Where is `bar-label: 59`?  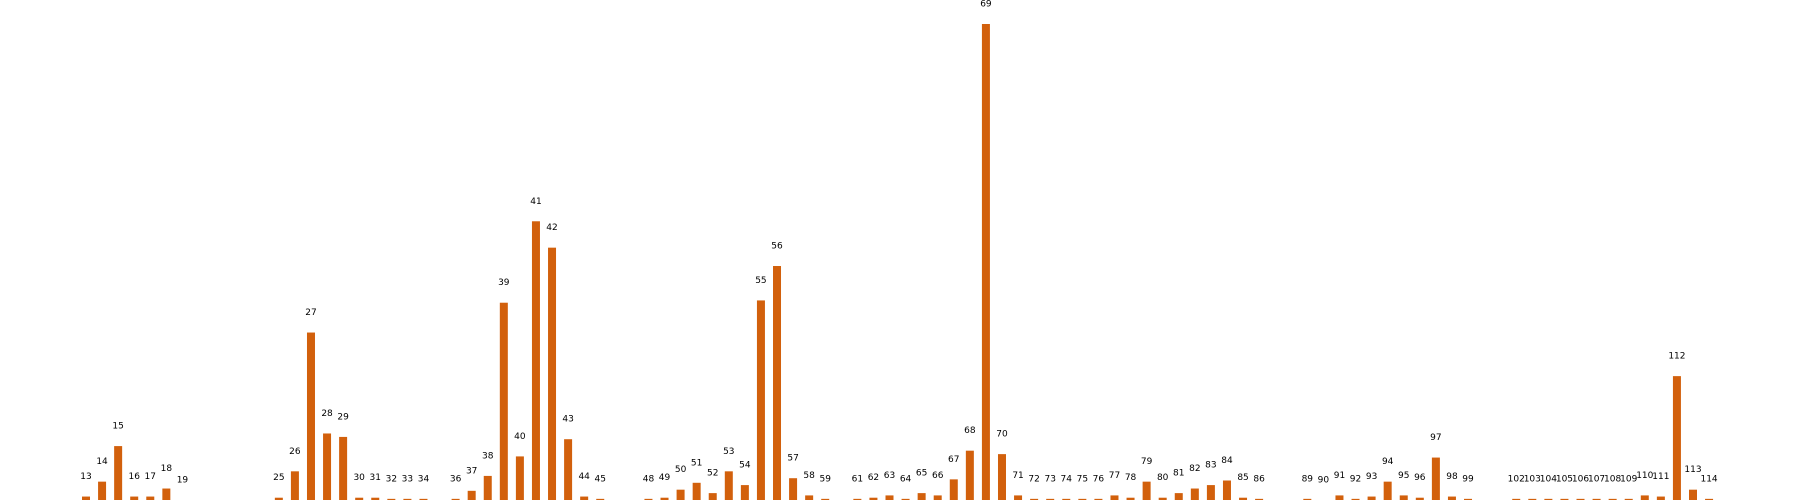 bar-label: 59 is located at coordinates (825, 479).